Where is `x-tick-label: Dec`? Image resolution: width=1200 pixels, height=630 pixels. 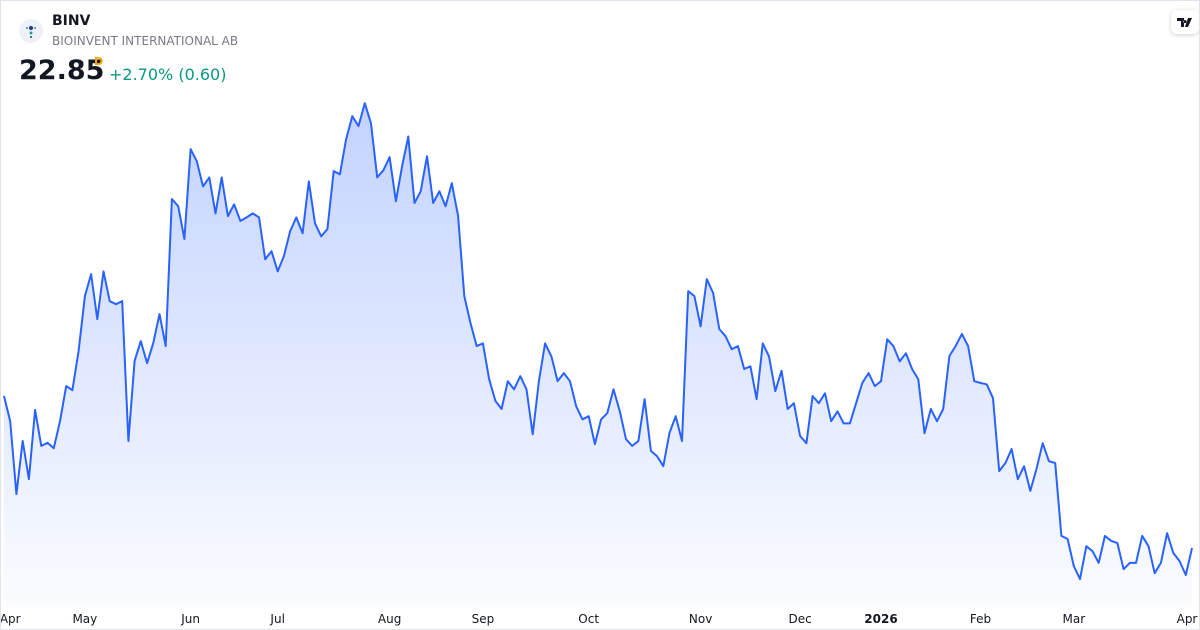 x-tick-label: Dec is located at coordinates (800, 619).